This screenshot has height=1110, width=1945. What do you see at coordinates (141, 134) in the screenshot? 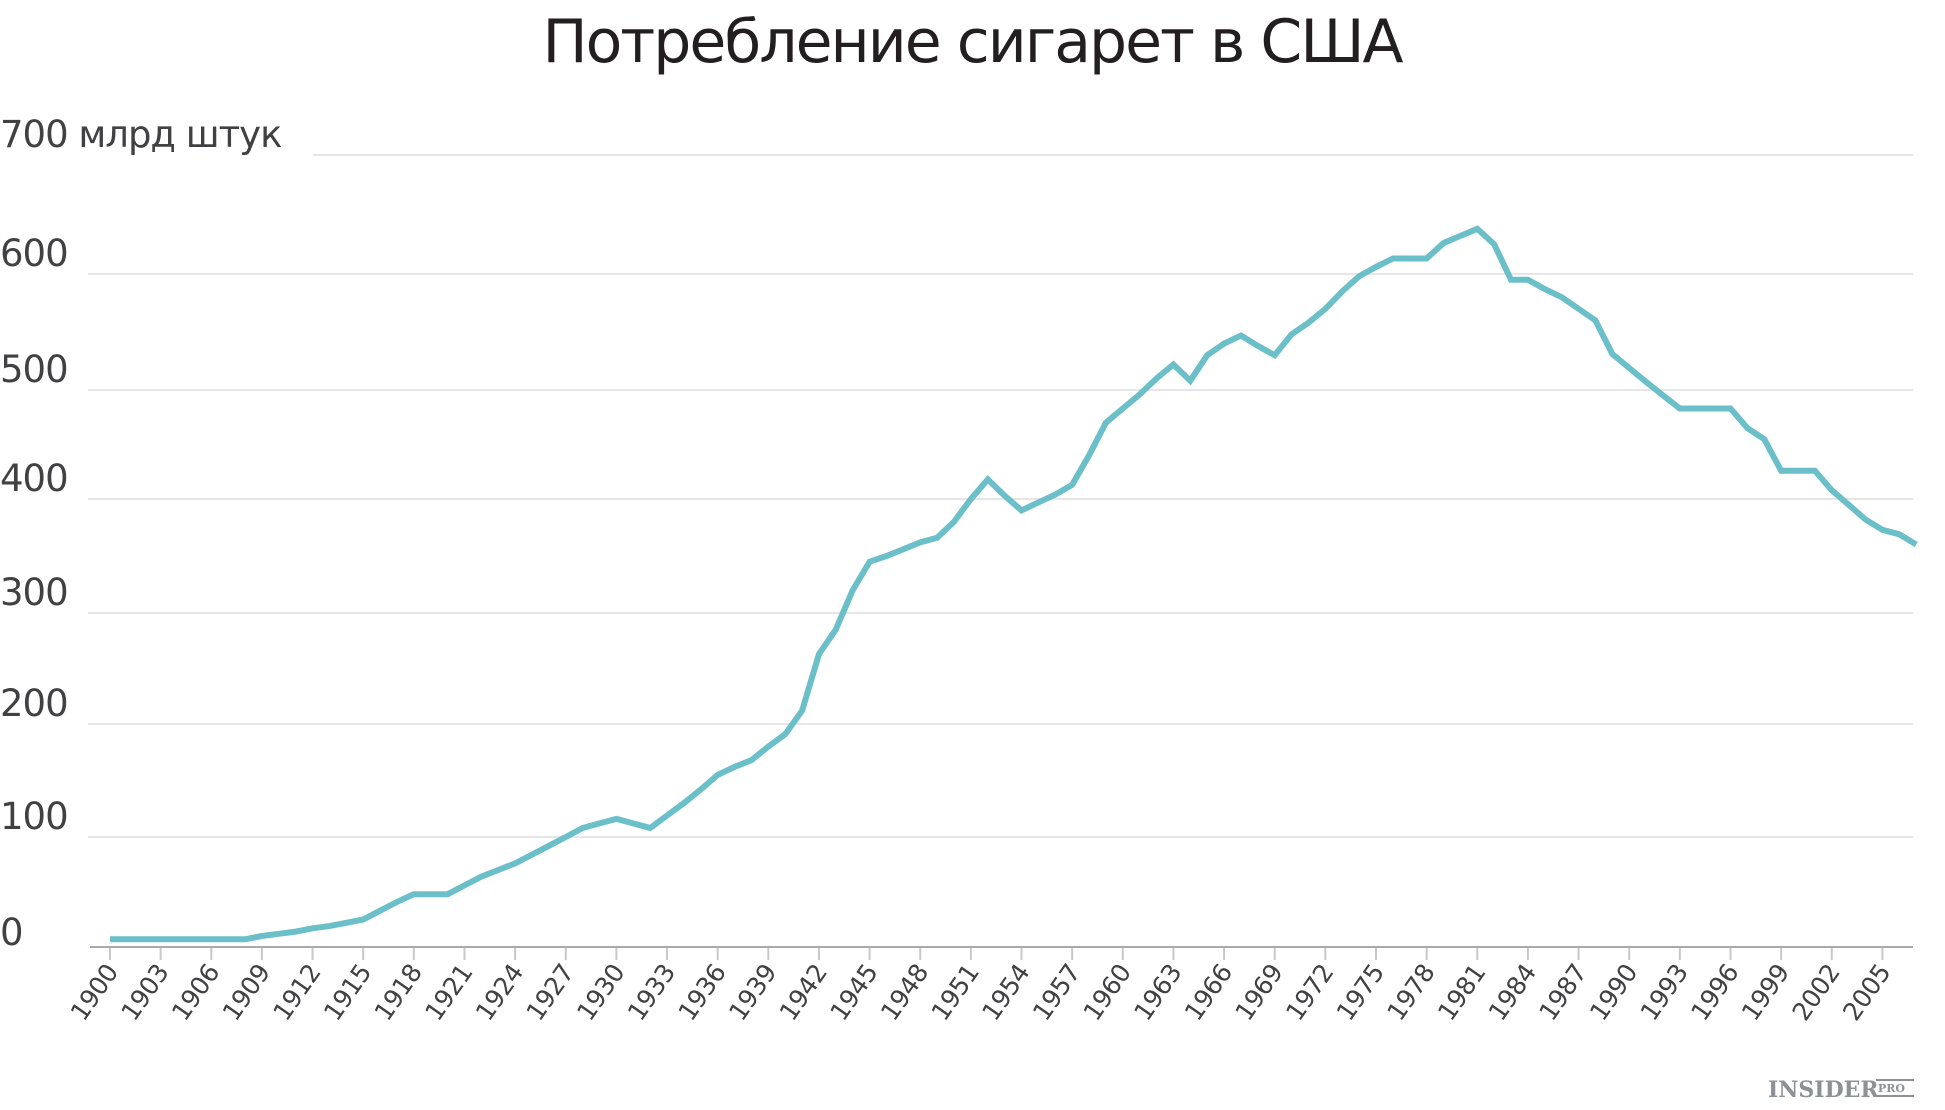
I see `y-tick-label-700: 700 млрд штук` at bounding box center [141, 134].